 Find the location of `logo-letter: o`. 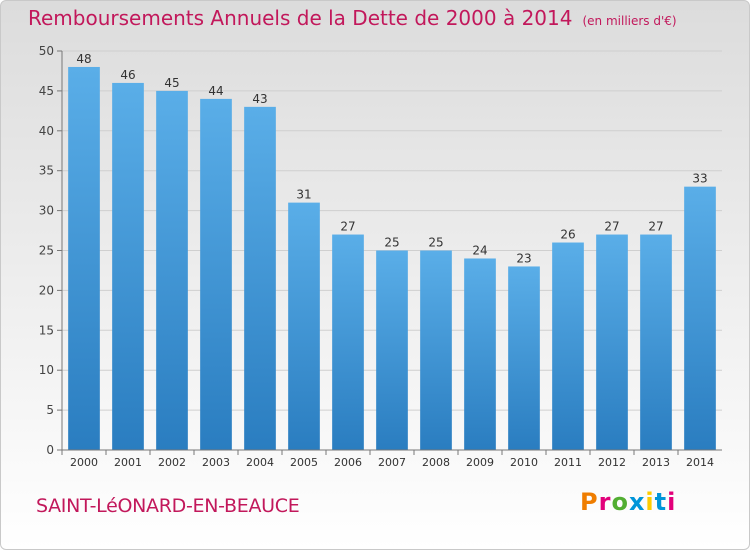

logo-letter: o is located at coordinates (620, 502).